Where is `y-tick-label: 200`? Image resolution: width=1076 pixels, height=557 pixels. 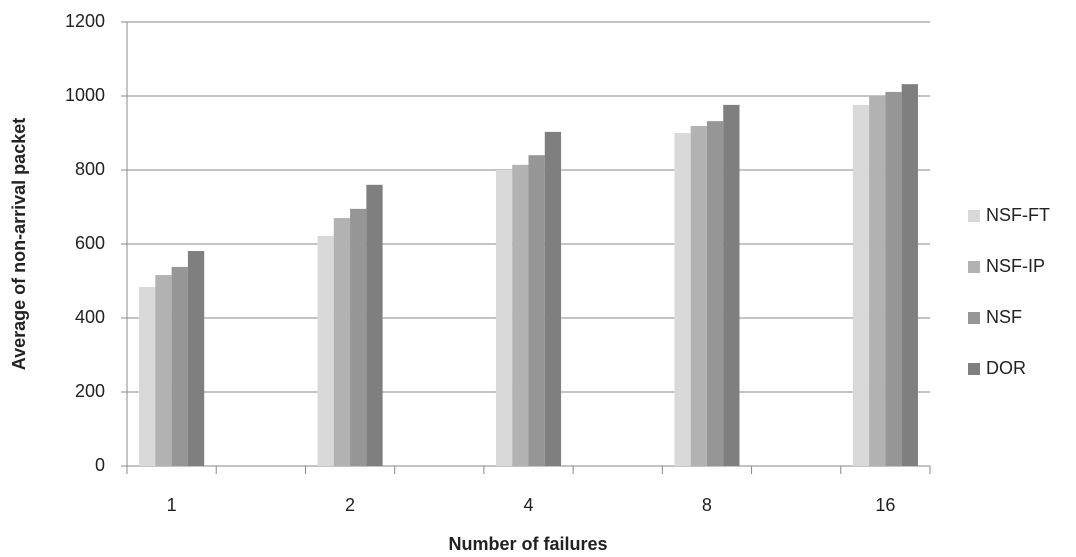
y-tick-label: 200 is located at coordinates (90, 391).